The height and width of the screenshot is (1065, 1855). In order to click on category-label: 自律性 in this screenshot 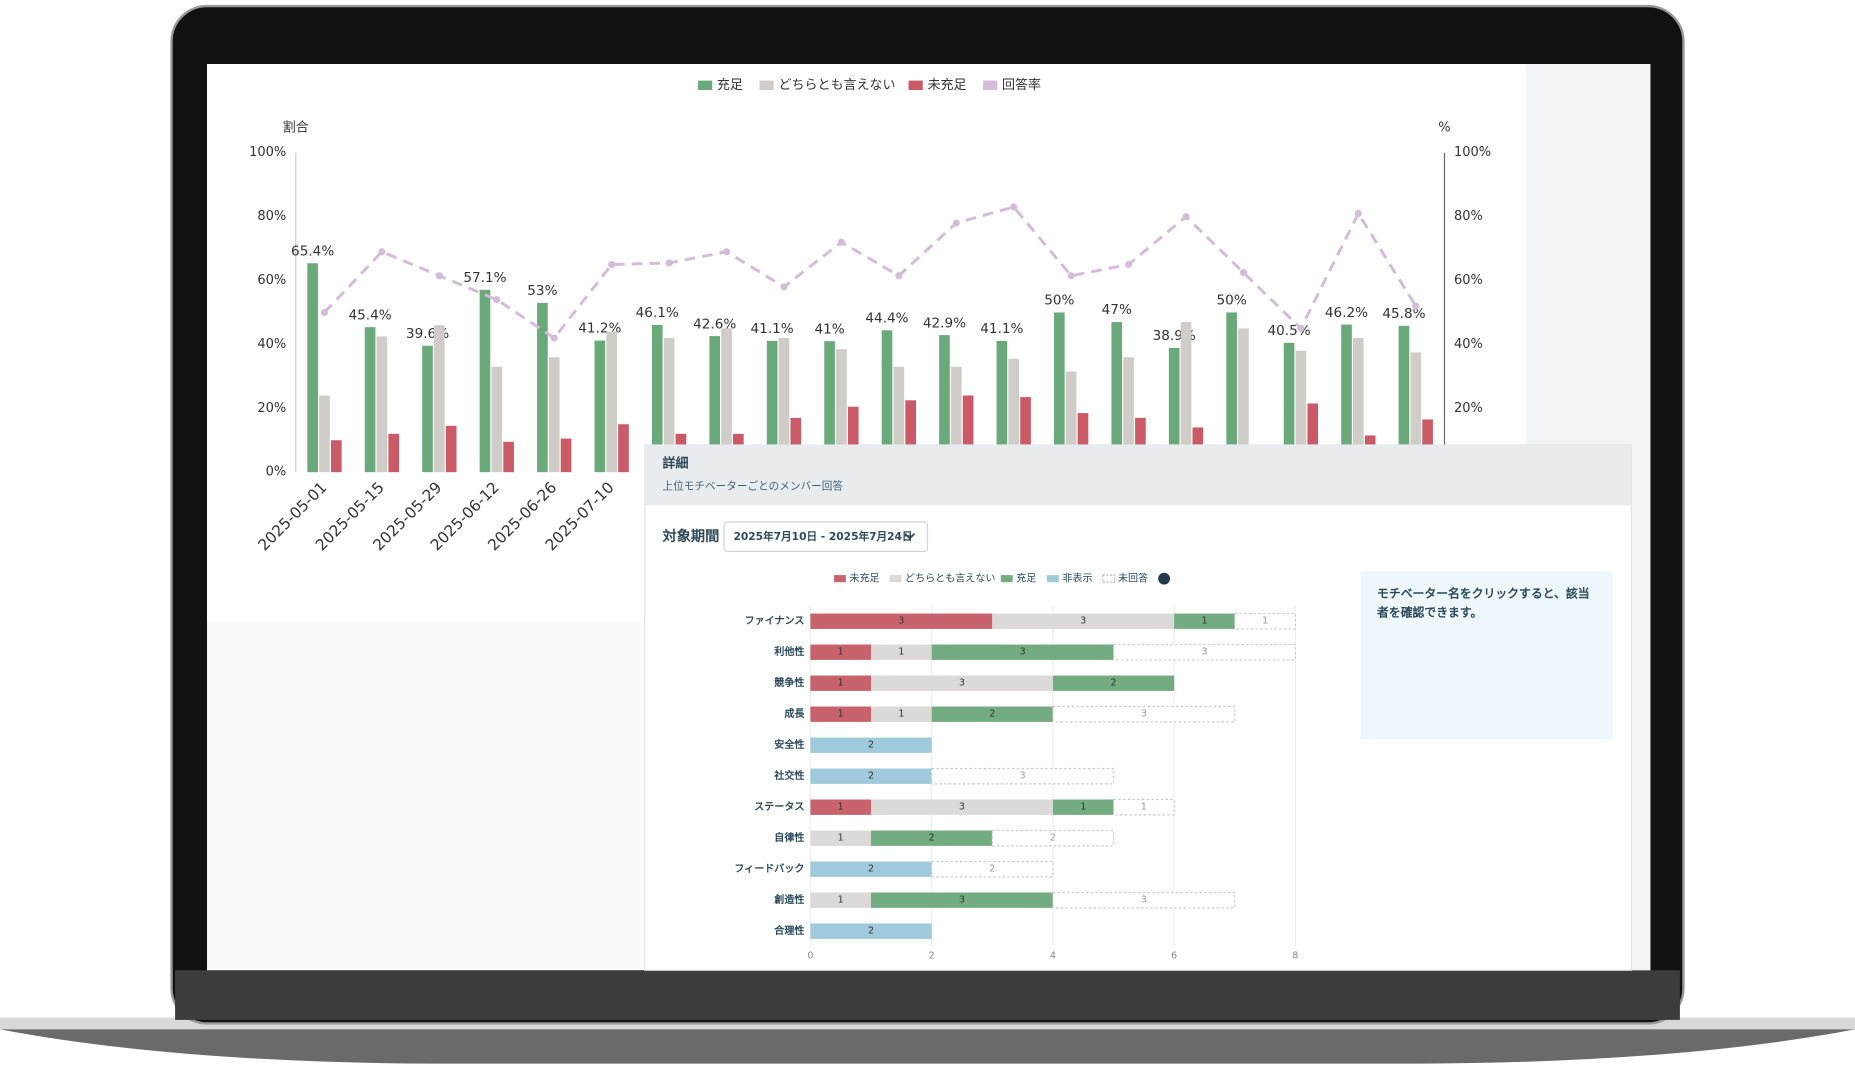, I will do `click(789, 837)`.